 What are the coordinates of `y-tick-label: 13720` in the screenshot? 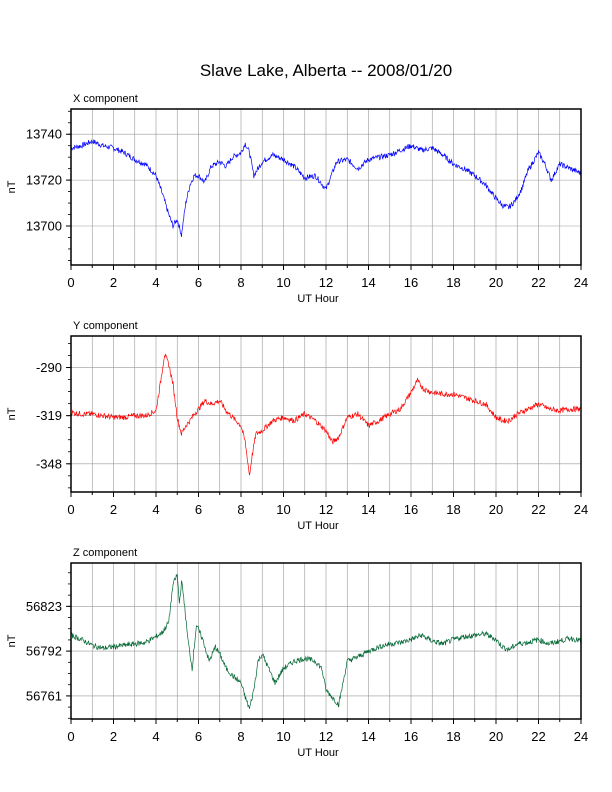 It's located at (44, 180).